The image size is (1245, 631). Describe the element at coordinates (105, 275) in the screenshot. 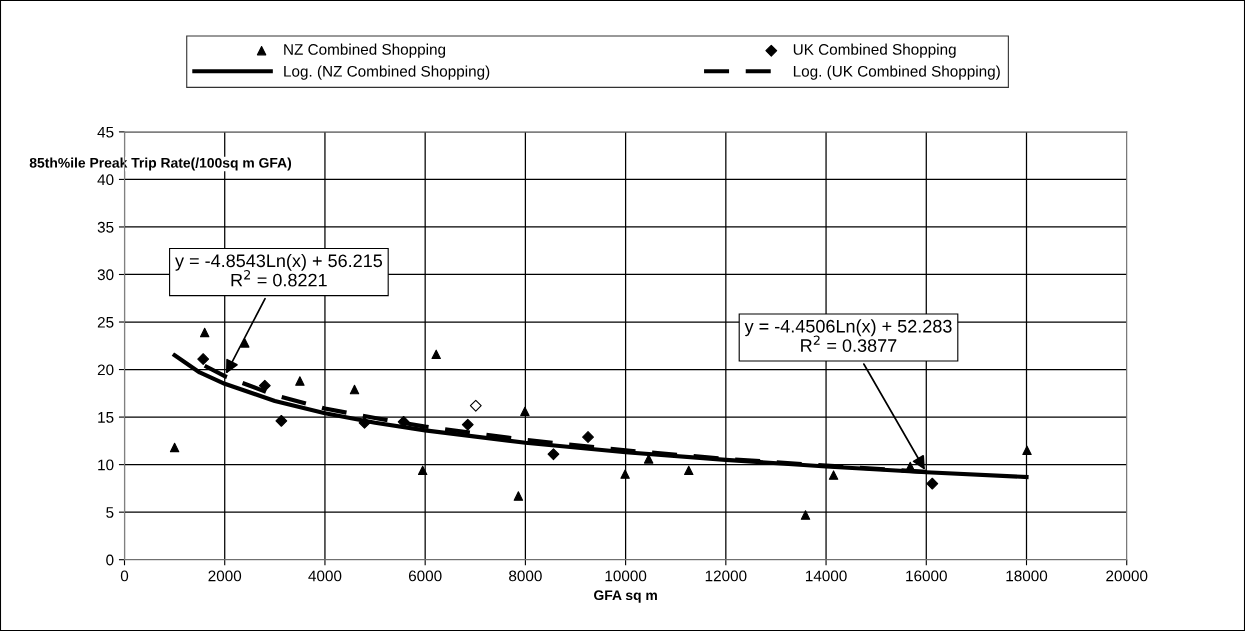

I see `y-tick-label: 30` at that location.